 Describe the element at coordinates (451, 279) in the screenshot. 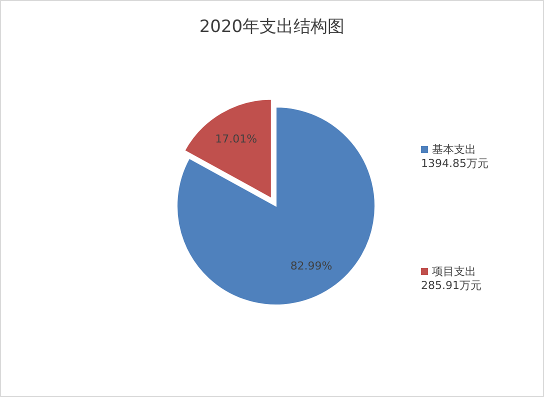

I see `legend-label: 项目支出 285.91万元` at that location.